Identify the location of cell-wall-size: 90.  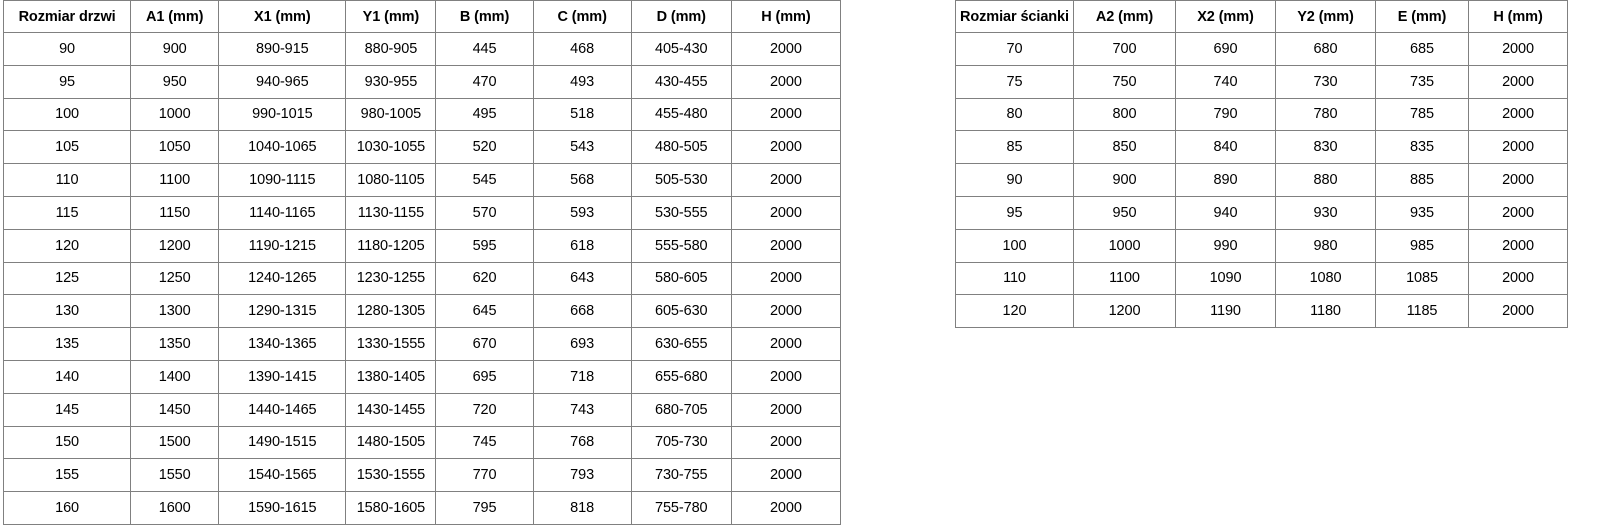
(1014, 180).